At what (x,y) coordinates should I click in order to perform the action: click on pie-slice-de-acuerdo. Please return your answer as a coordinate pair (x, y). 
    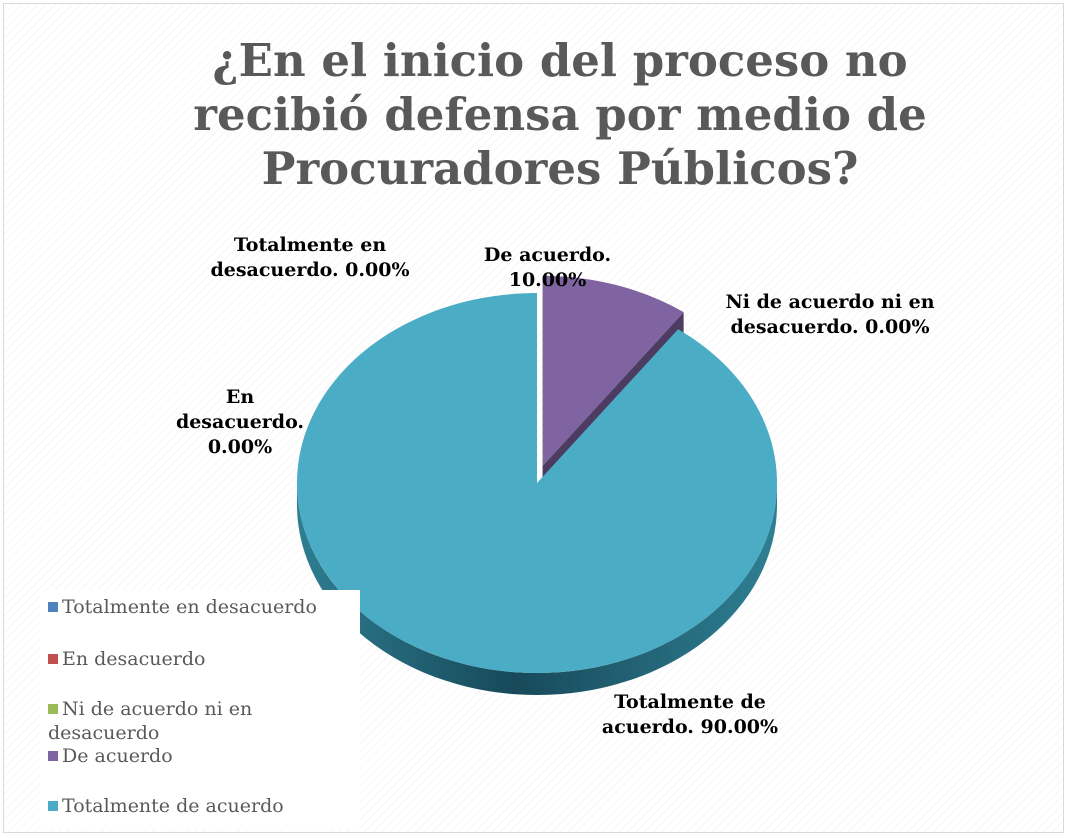
    Looking at the image, I should click on (613, 370).